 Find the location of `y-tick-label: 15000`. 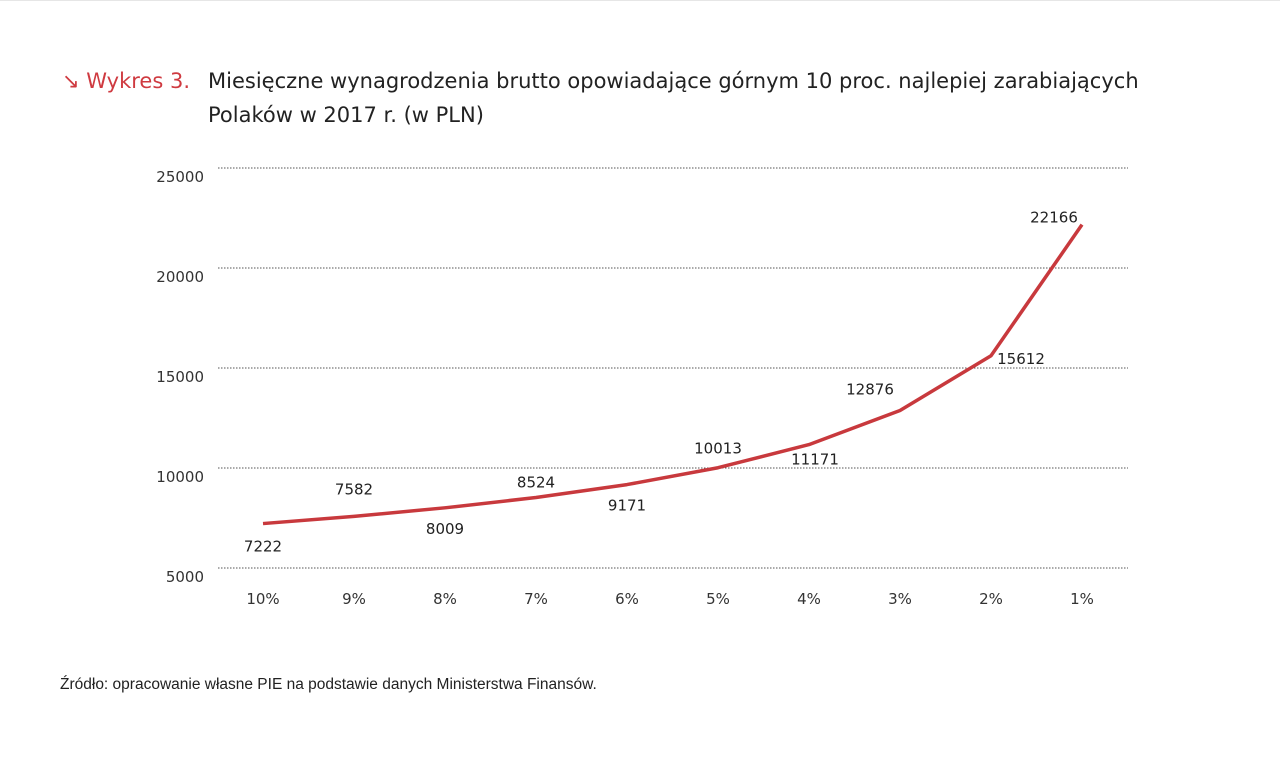

y-tick-label: 15000 is located at coordinates (180, 377).